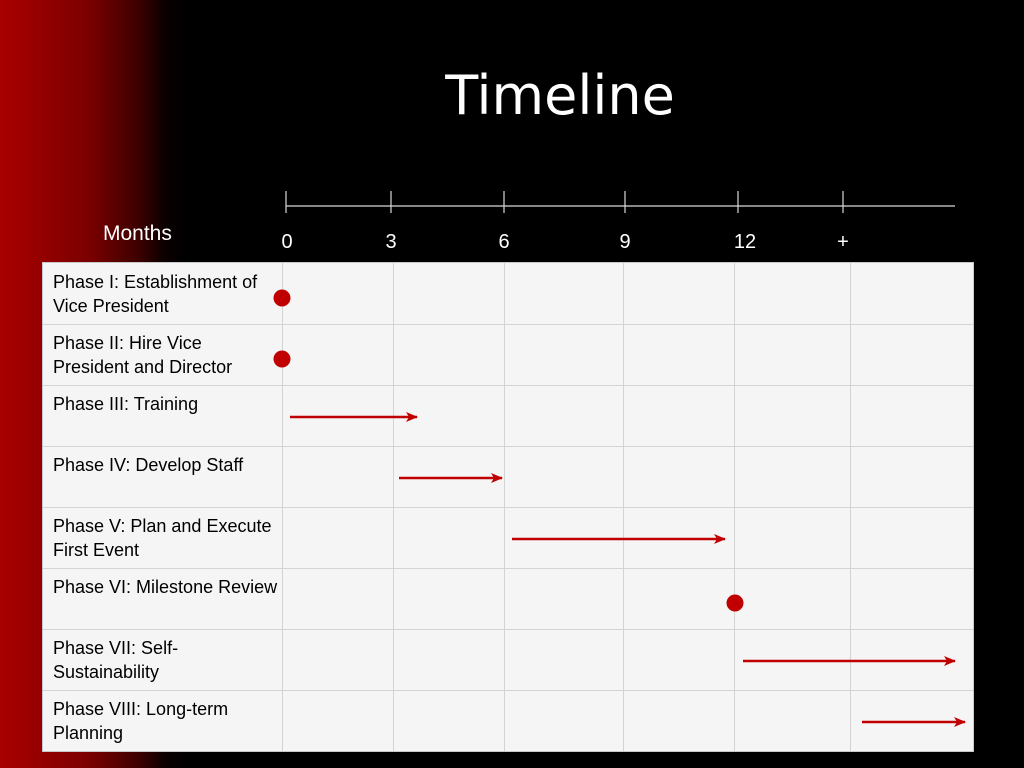 Image resolution: width=1024 pixels, height=768 pixels. Describe the element at coordinates (148, 465) in the screenshot. I see `phase-label-4: Phase IV: Develop Staff` at that location.